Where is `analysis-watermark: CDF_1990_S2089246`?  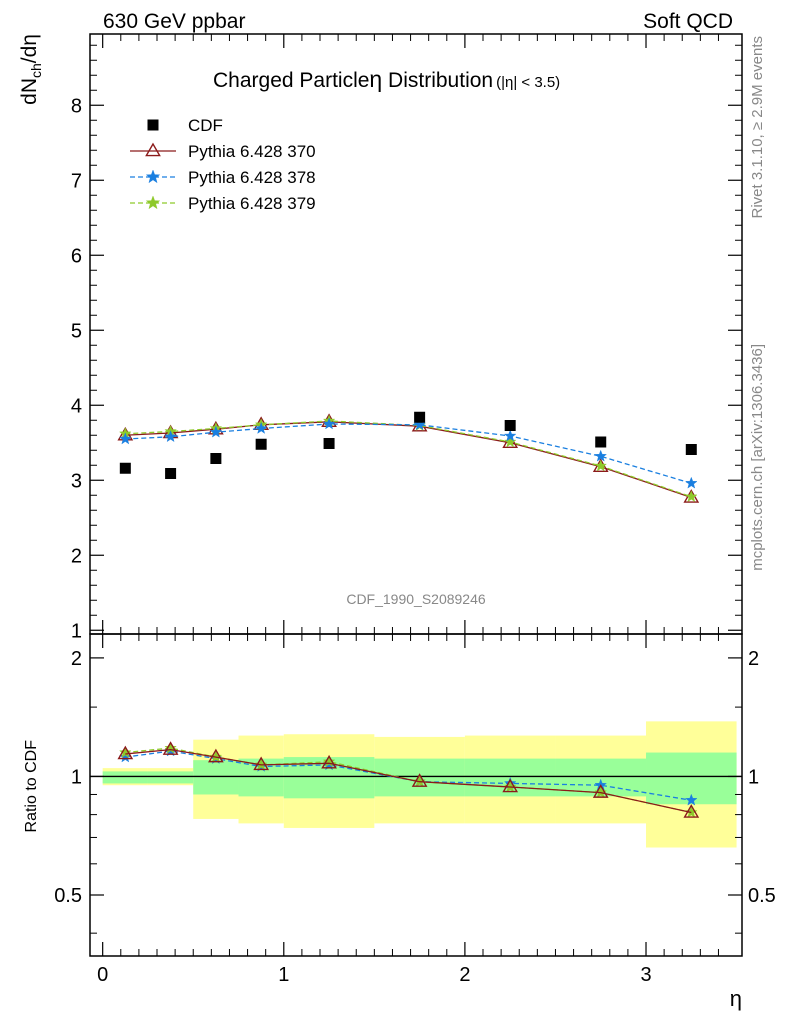
analysis-watermark: CDF_1990_S2089246 is located at coordinates (416, 599).